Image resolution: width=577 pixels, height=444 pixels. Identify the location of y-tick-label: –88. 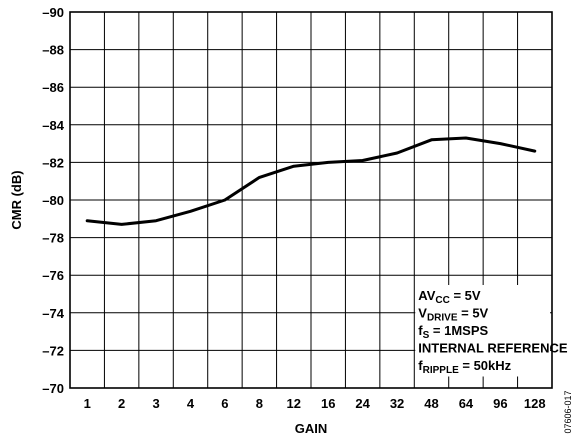
(53, 50).